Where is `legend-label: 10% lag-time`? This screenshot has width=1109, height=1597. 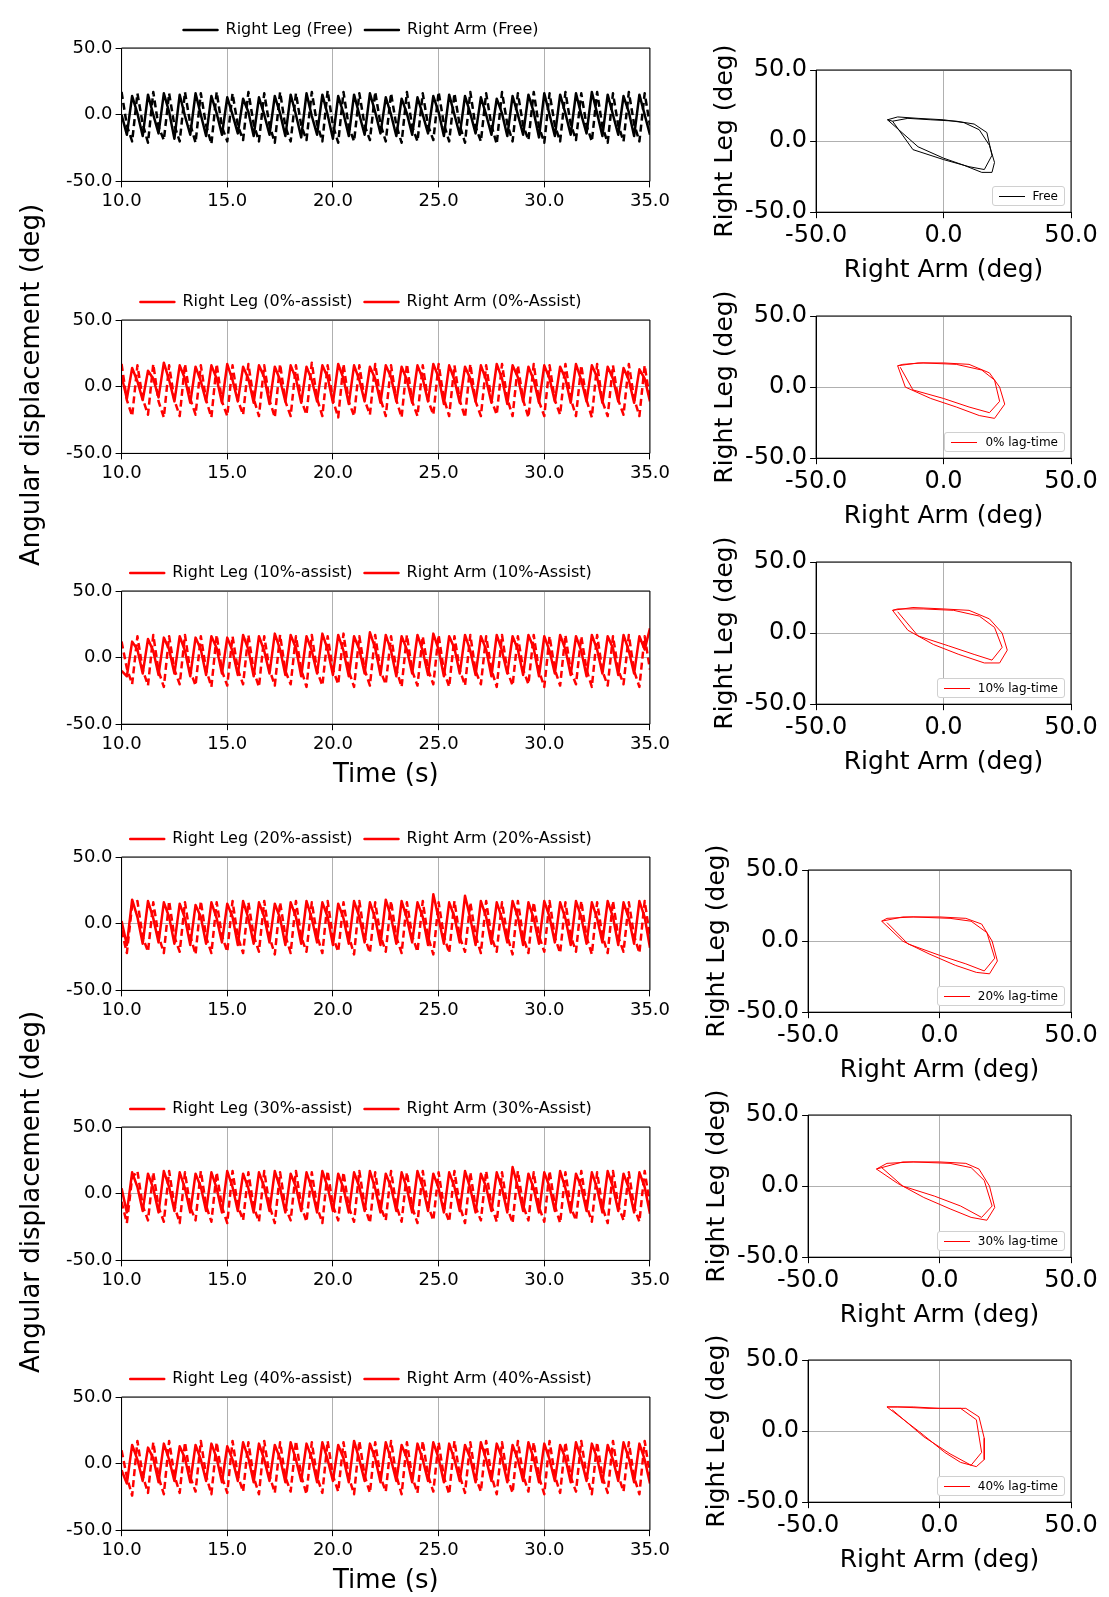 legend-label: 10% lag-time is located at coordinates (1017, 688).